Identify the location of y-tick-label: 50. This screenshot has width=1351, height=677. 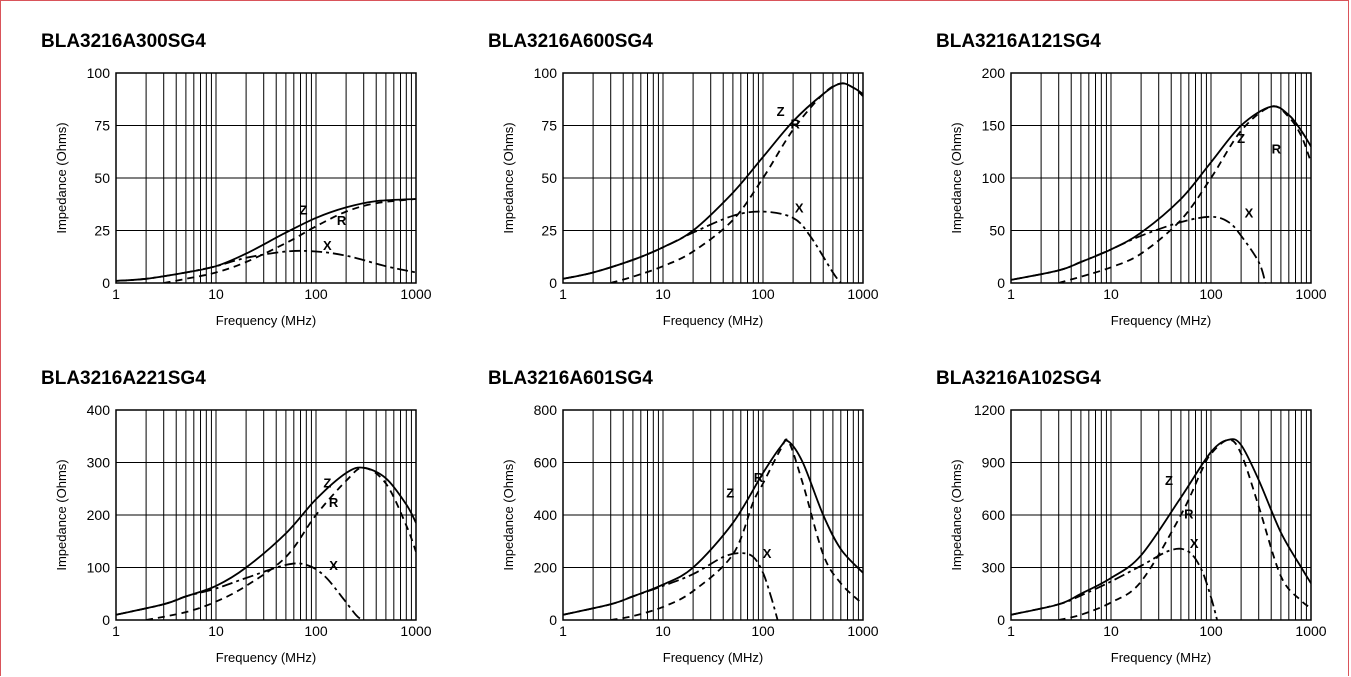
(102, 178).